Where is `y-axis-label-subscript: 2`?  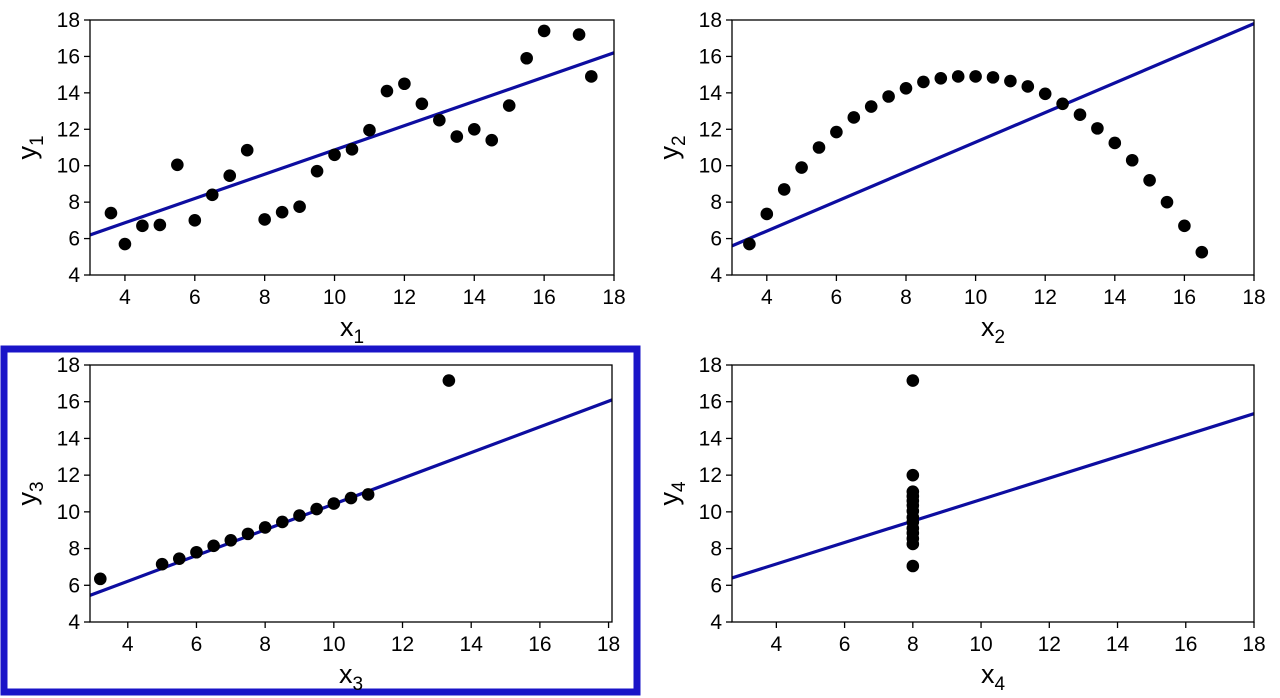 y-axis-label-subscript: 2 is located at coordinates (679, 140).